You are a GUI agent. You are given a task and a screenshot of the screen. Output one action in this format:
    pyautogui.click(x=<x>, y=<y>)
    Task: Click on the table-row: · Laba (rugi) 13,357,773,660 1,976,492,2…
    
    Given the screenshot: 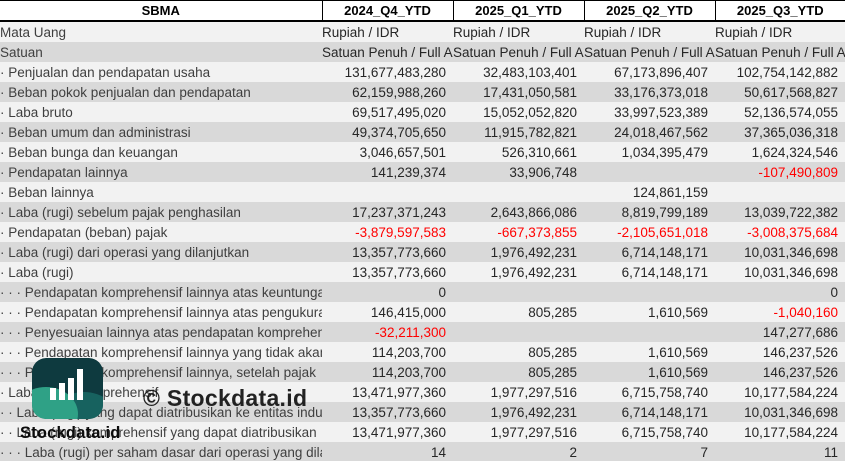 What is the action you would take?
    pyautogui.click(x=422, y=272)
    